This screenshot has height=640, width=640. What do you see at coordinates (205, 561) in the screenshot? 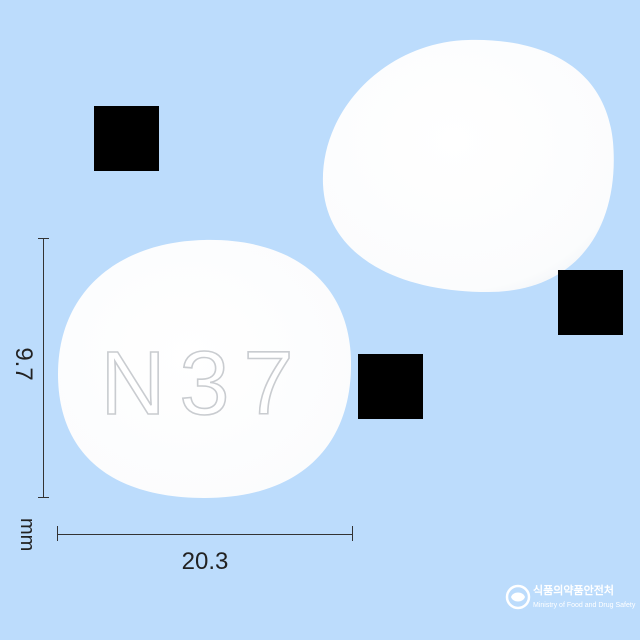
I see `width-label: 20.3` at bounding box center [205, 561].